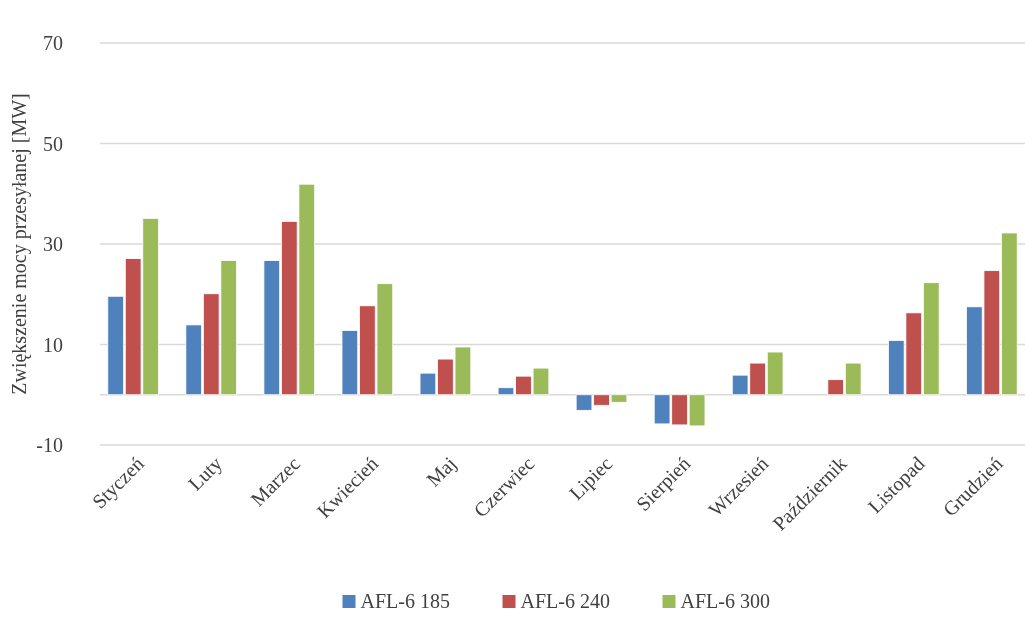 The height and width of the screenshot is (622, 1025). What do you see at coordinates (205, 474) in the screenshot?
I see `x-tick-label: Luty` at bounding box center [205, 474].